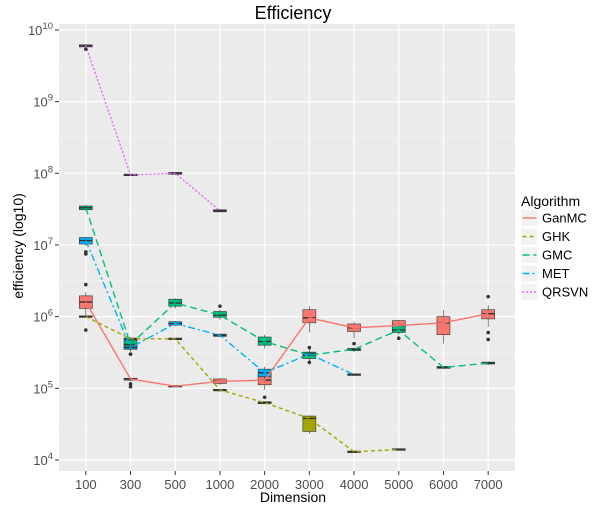 This screenshot has width=605, height=507. What do you see at coordinates (86, 484) in the screenshot?
I see `x-tick-label: 100` at bounding box center [86, 484].